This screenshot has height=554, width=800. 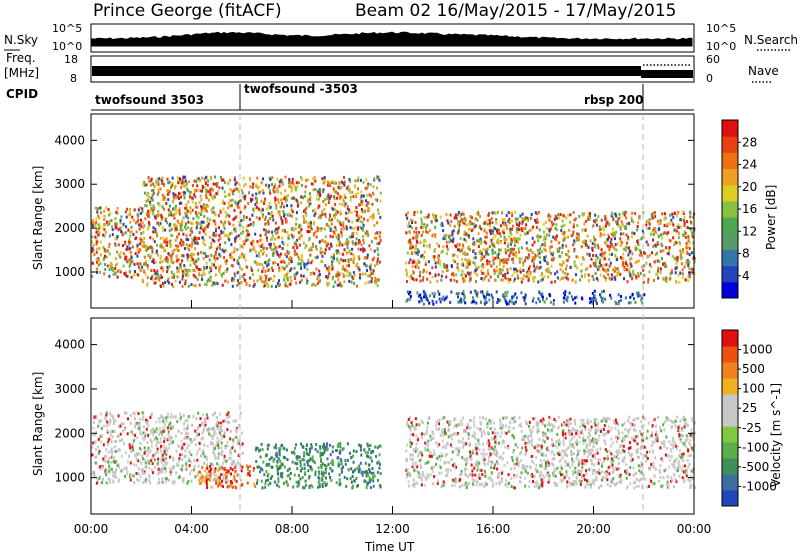 What do you see at coordinates (746, 276) in the screenshot?
I see `colorbar-tick-label: 4` at bounding box center [746, 276].